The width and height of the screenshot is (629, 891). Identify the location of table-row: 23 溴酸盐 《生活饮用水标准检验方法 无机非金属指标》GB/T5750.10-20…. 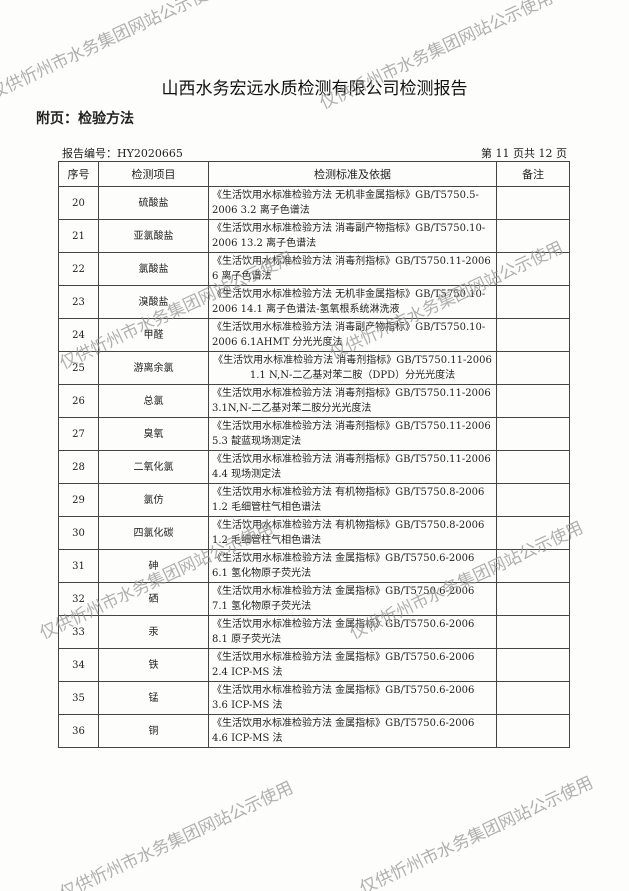
(314, 302).